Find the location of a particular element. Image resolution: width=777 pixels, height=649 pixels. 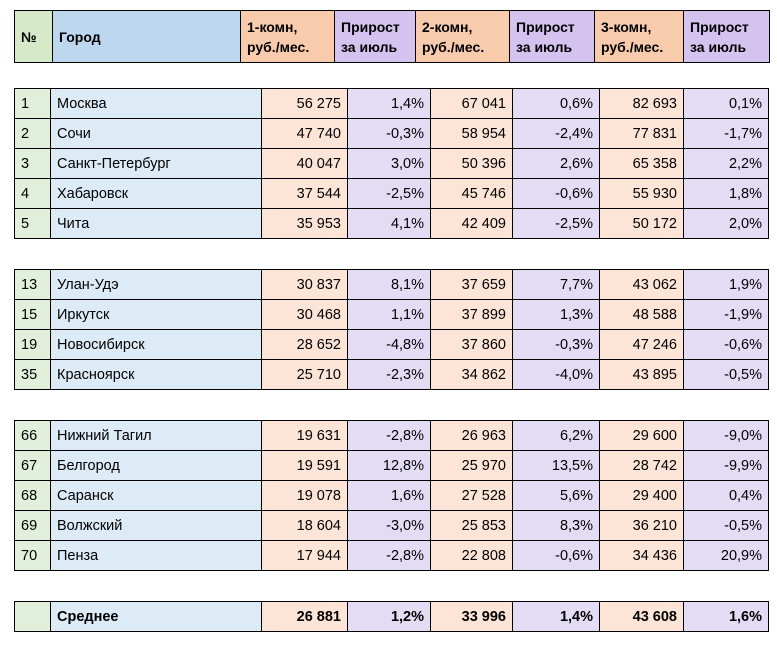

cell: 43 608 is located at coordinates (641, 616).